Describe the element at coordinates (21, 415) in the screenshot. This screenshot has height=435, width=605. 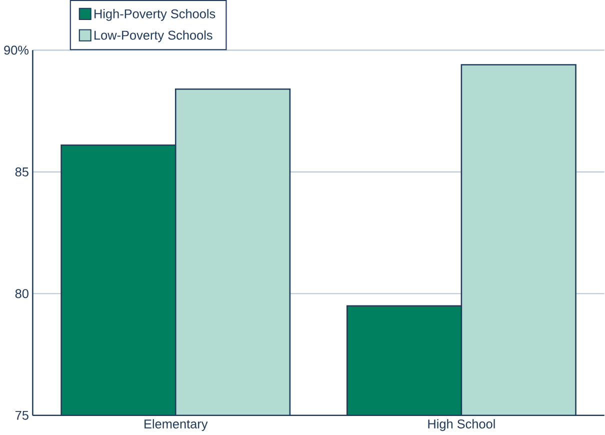
I see `y-tick-label: 75` at that location.